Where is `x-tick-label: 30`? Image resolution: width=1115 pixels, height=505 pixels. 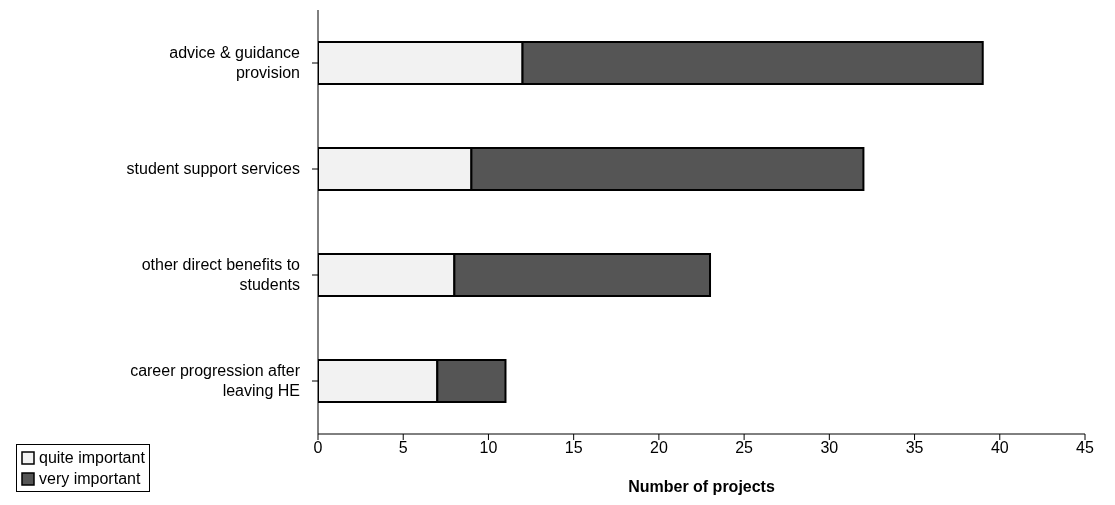 x-tick-label: 30 is located at coordinates (829, 448).